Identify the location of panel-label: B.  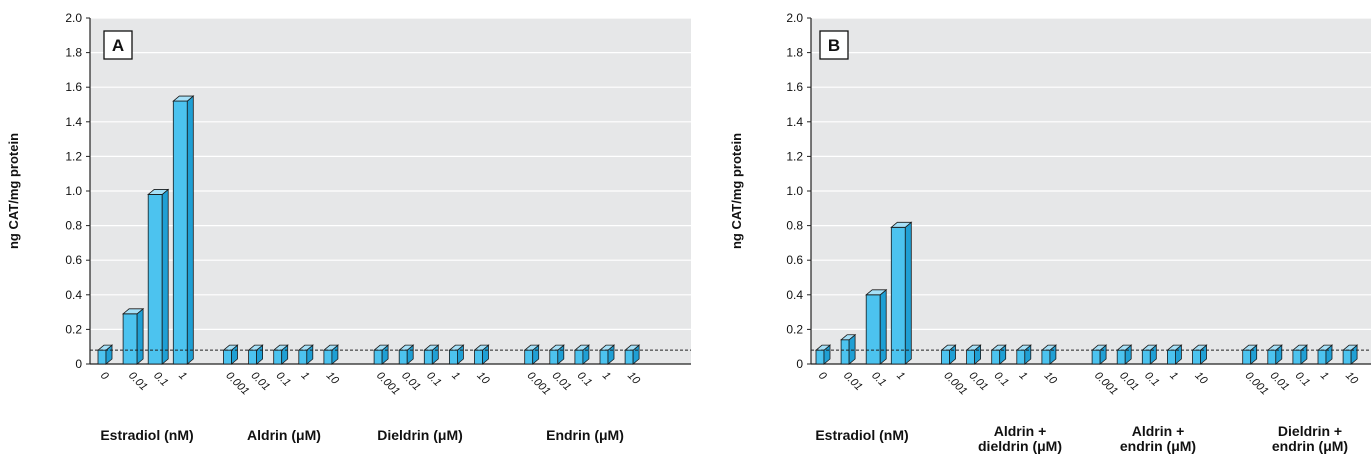
(834, 45).